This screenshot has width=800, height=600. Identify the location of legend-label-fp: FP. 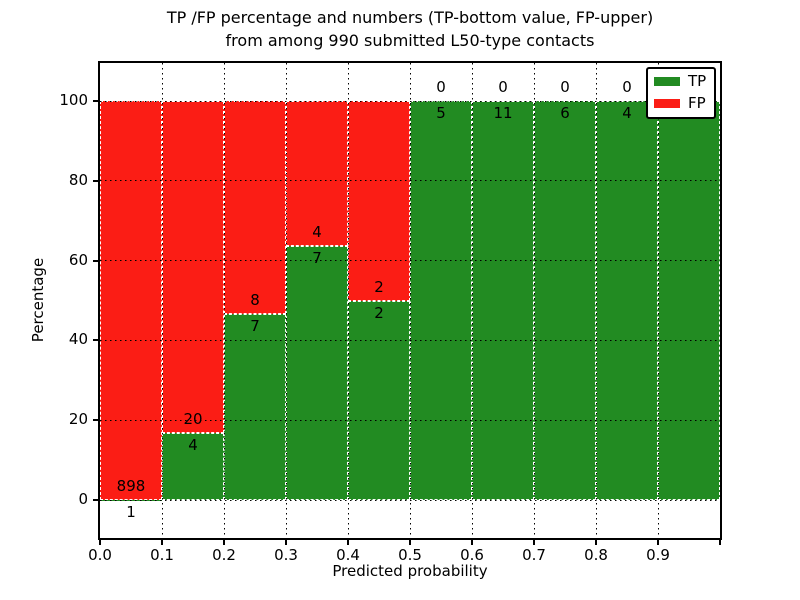
(697, 103).